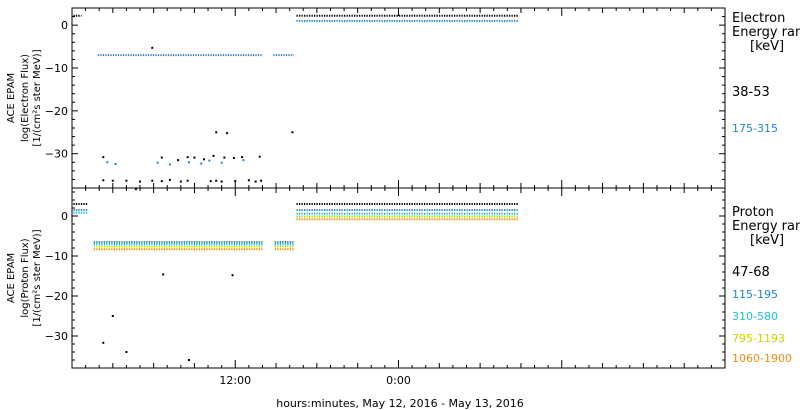  Describe the element at coordinates (751, 272) in the screenshot. I see `legend-entry-47-68: 47-68` at that location.